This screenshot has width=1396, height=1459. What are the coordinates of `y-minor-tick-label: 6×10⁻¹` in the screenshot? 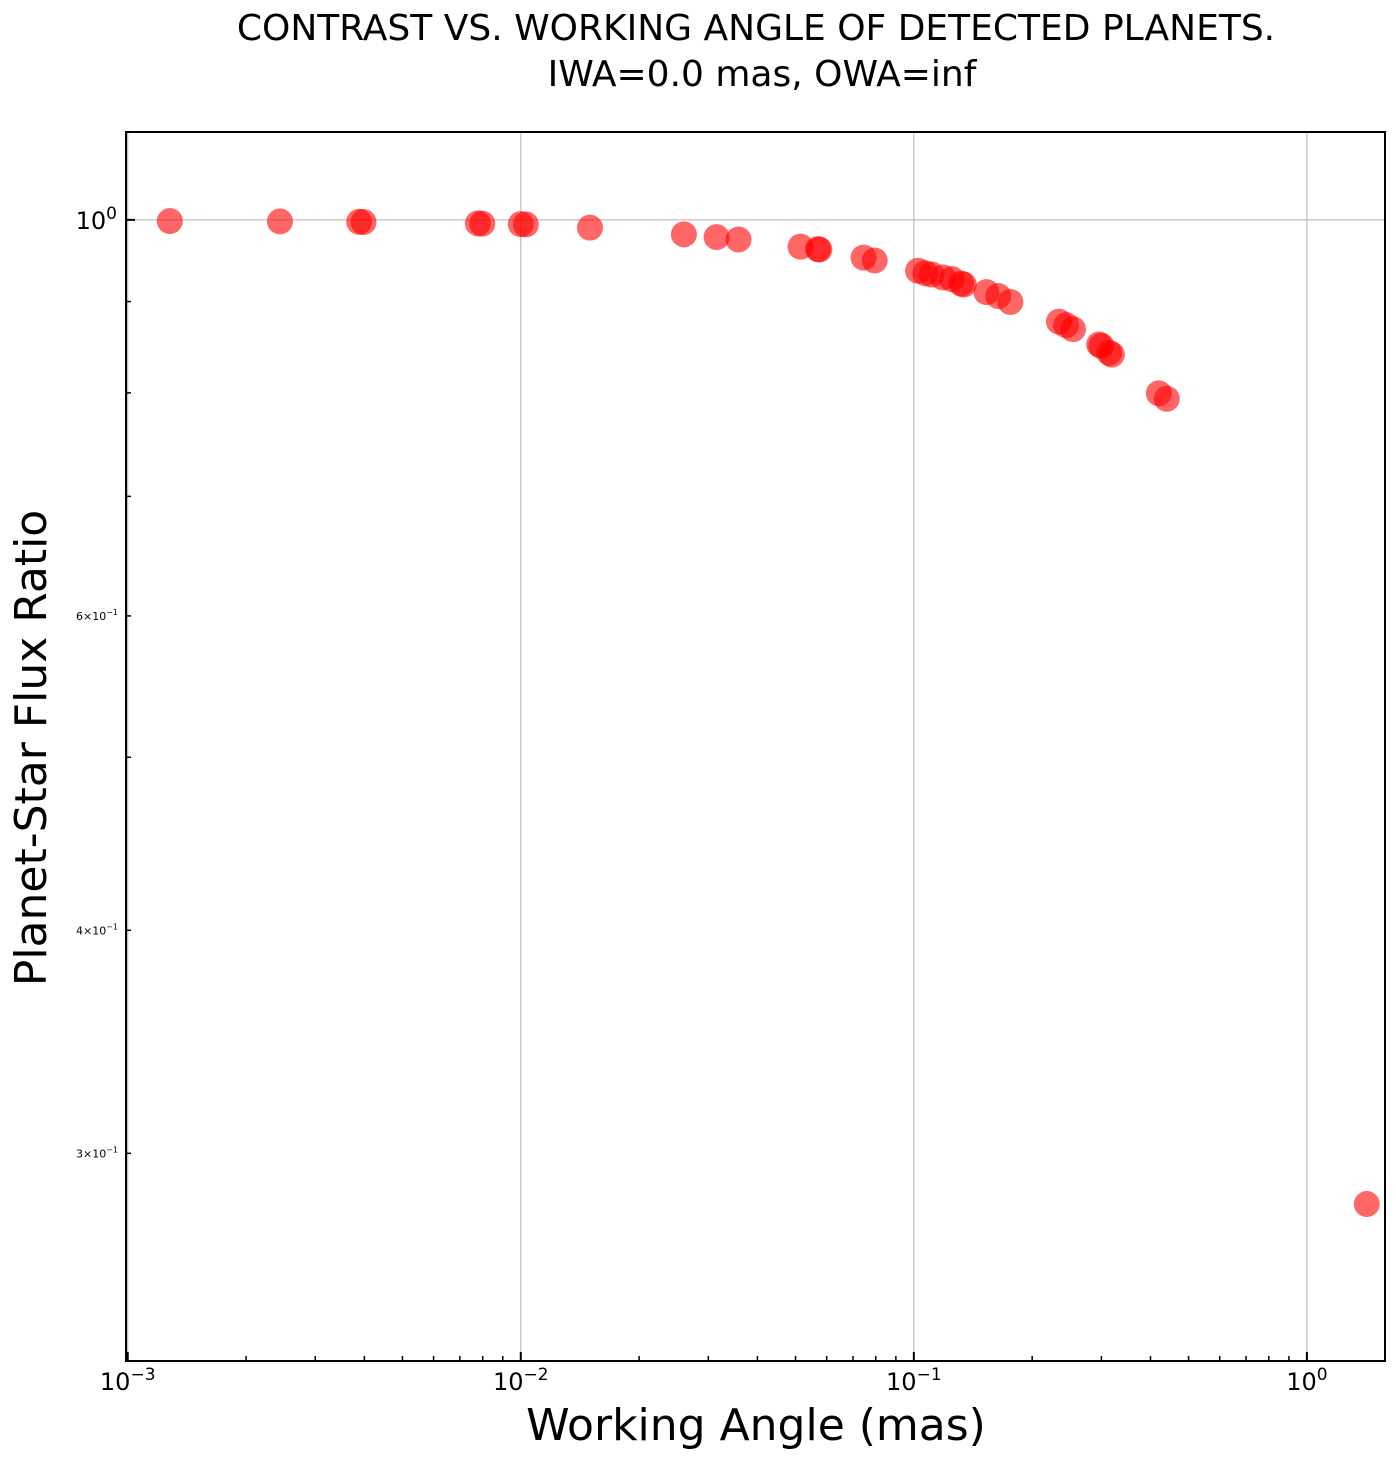 It's located at (97, 615).